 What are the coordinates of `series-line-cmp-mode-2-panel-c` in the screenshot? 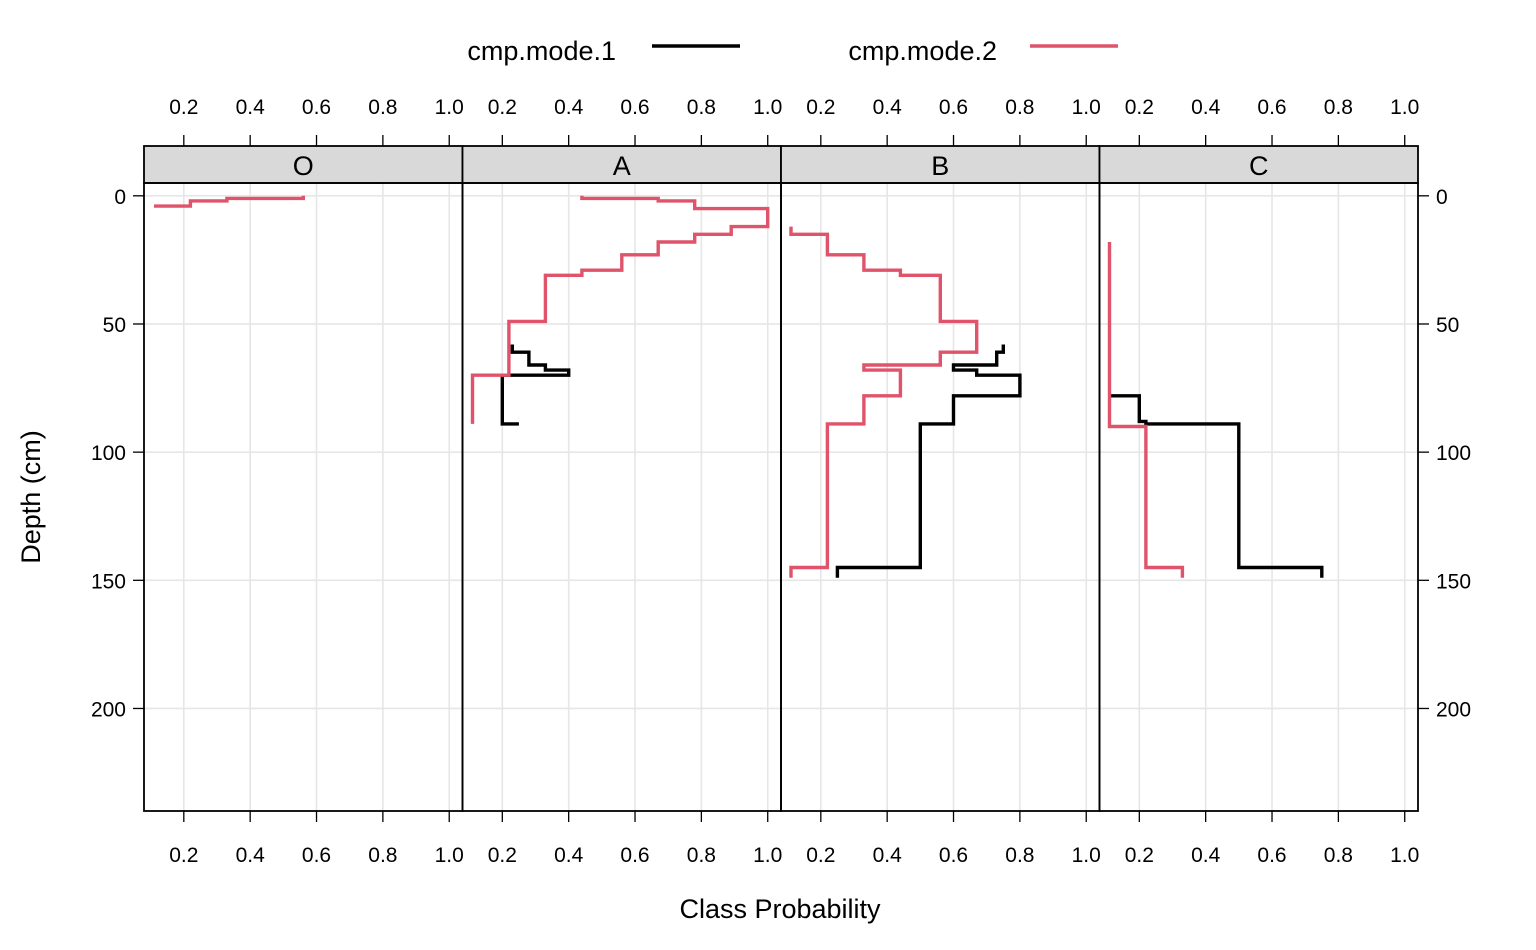 It's located at (1146, 410).